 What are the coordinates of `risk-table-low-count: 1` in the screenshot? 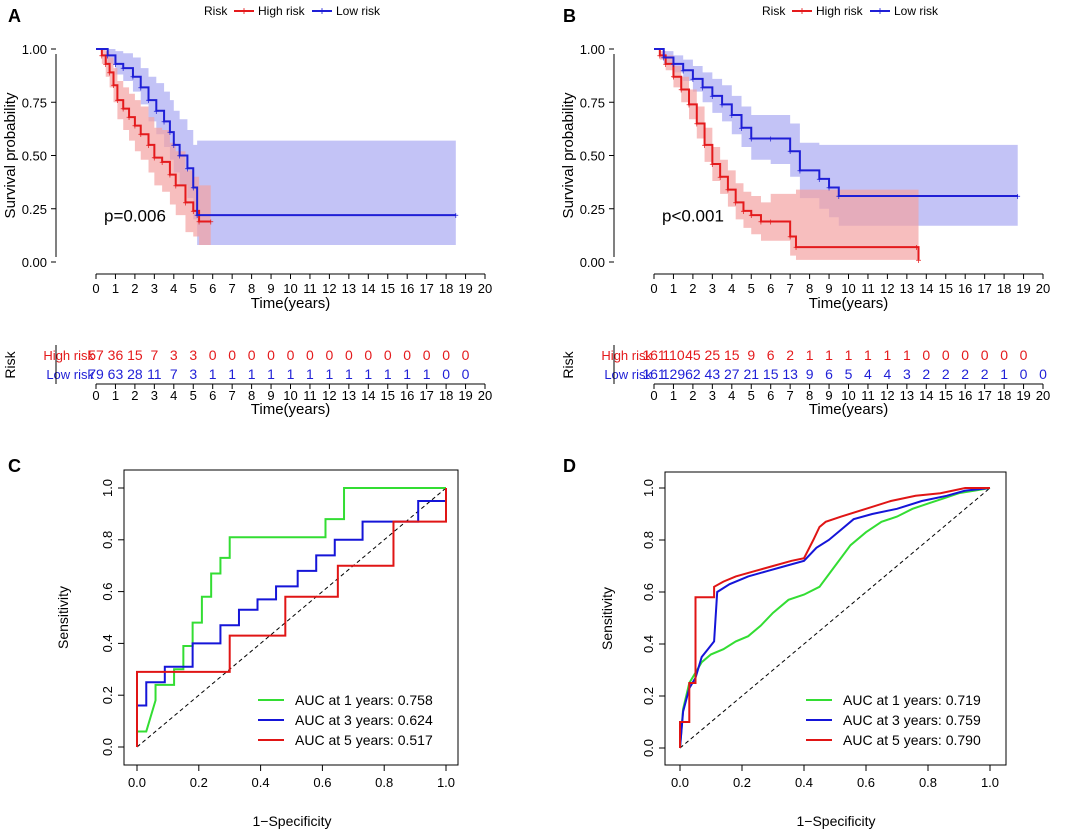 It's located at (349, 374).